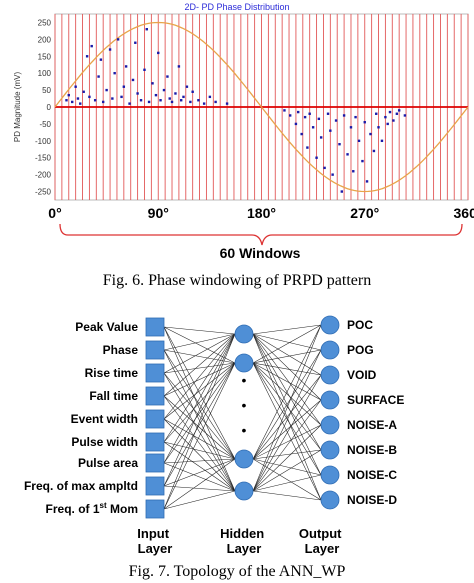  Describe the element at coordinates (244, 541) in the screenshot. I see `hidden-layer-label: Hidden Layer` at that location.